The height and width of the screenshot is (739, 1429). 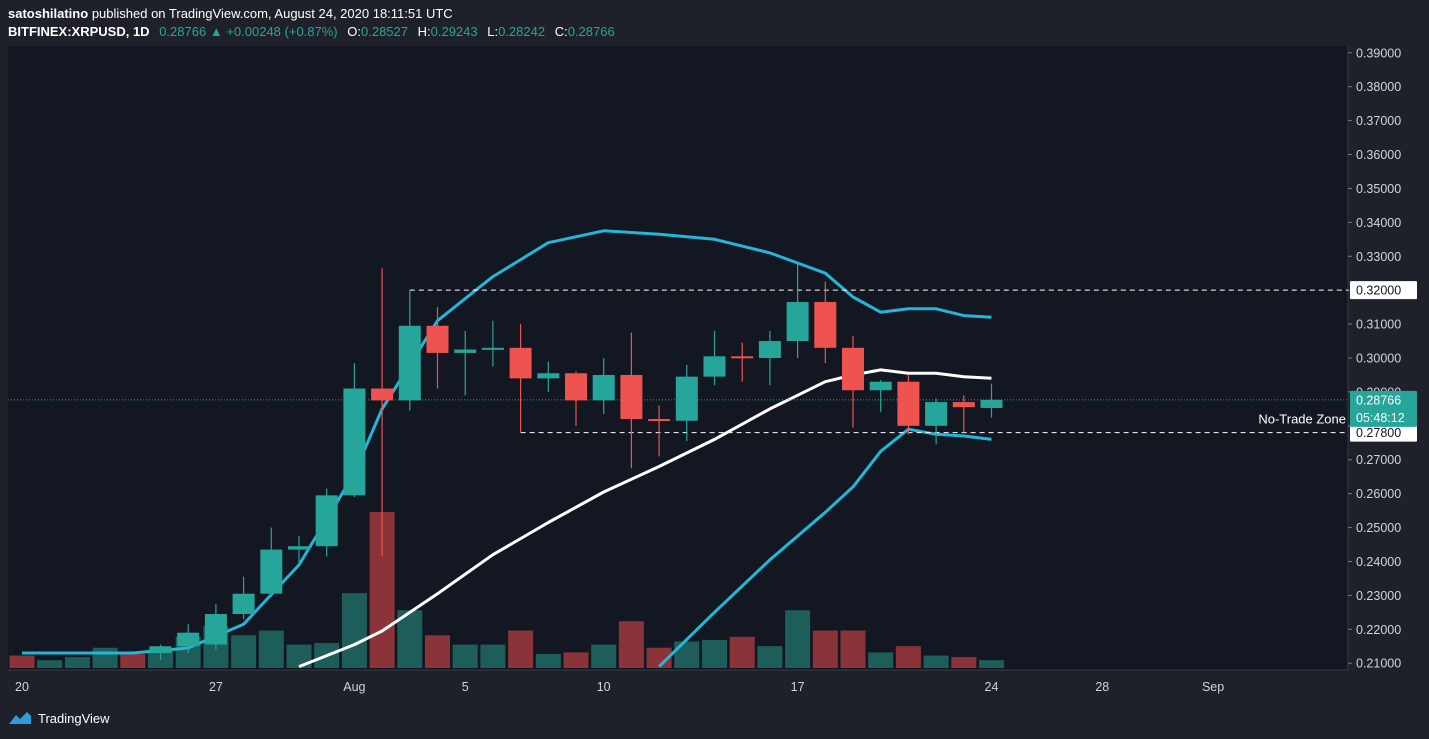 What do you see at coordinates (1378, 562) in the screenshot?
I see `y-tick-label: 0.24000` at bounding box center [1378, 562].